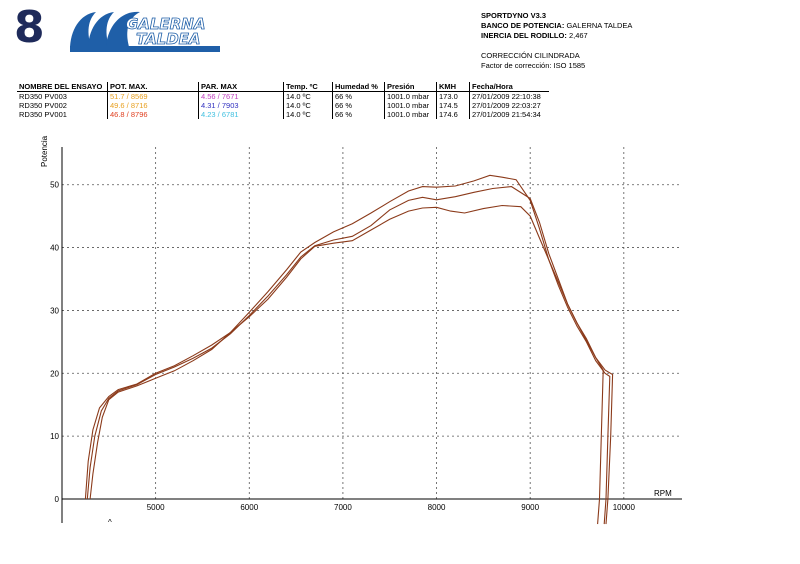 The width and height of the screenshot is (800, 564). I want to click on logo-line1: GALERNA, so click(165, 24).